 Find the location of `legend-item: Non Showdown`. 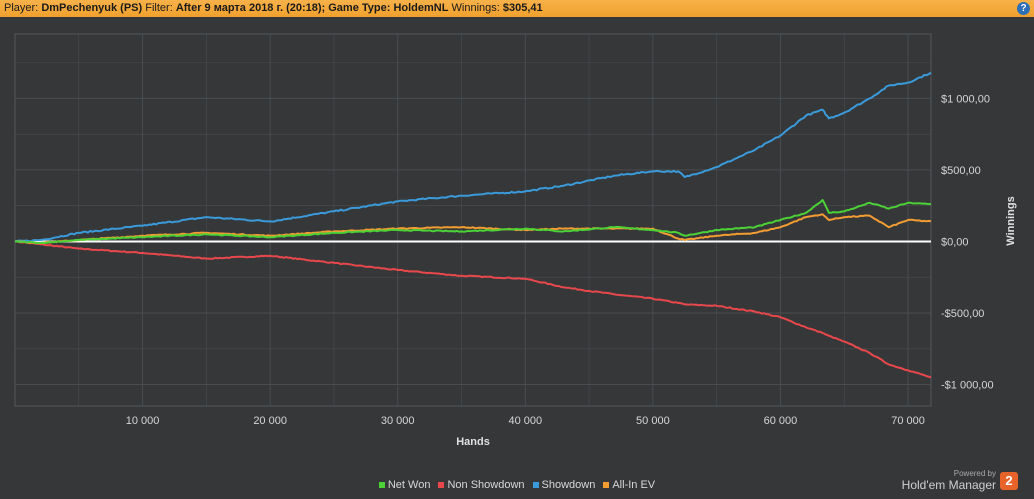

legend-item: Non Showdown is located at coordinates (481, 485).